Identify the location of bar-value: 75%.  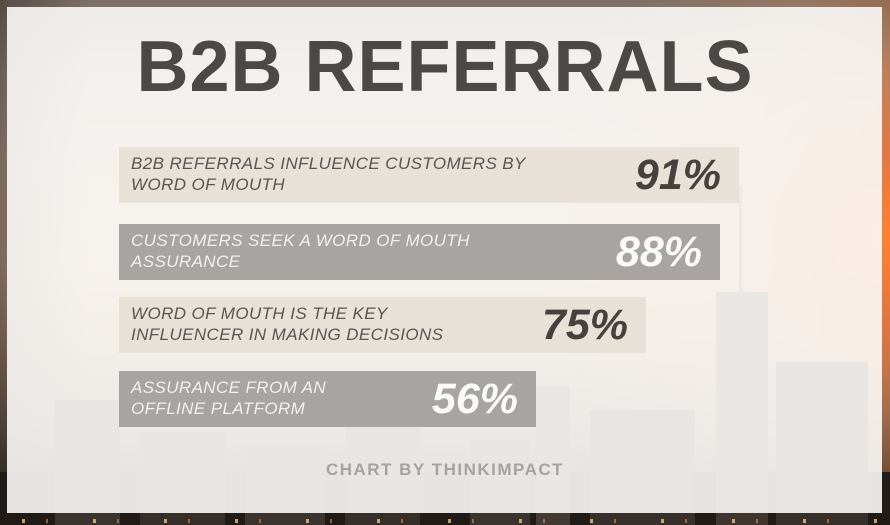
(584, 324).